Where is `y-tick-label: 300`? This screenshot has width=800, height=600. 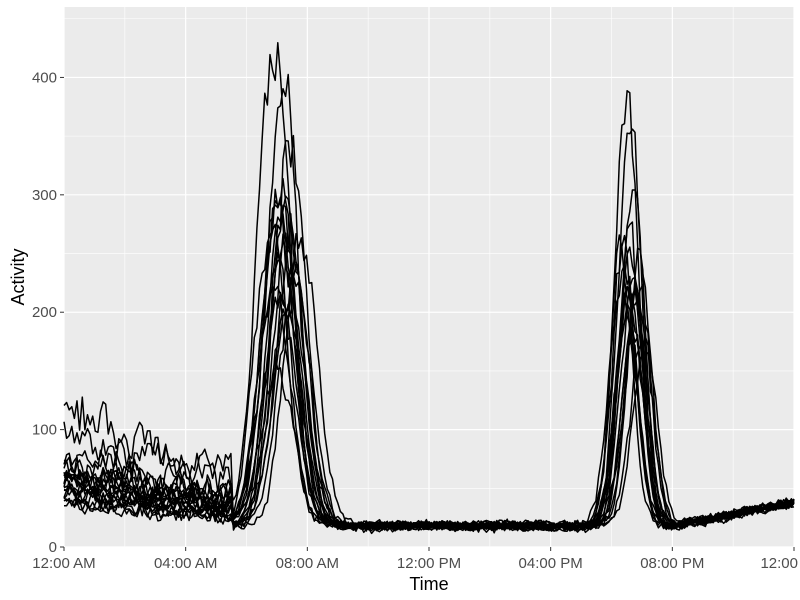
y-tick-label: 300 is located at coordinates (44, 195).